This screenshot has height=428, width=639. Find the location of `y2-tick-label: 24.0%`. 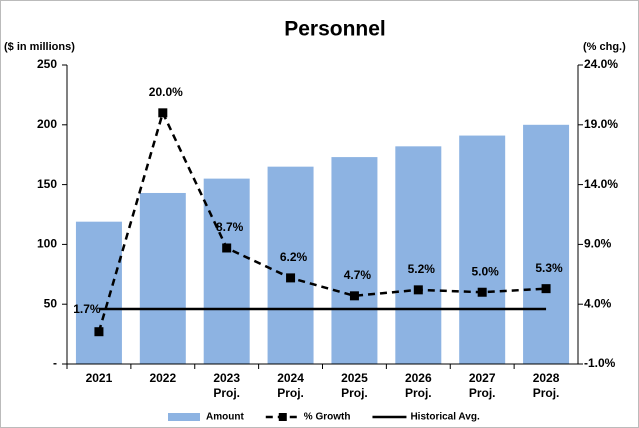

y2-tick-label: 24.0% is located at coordinates (601, 64).